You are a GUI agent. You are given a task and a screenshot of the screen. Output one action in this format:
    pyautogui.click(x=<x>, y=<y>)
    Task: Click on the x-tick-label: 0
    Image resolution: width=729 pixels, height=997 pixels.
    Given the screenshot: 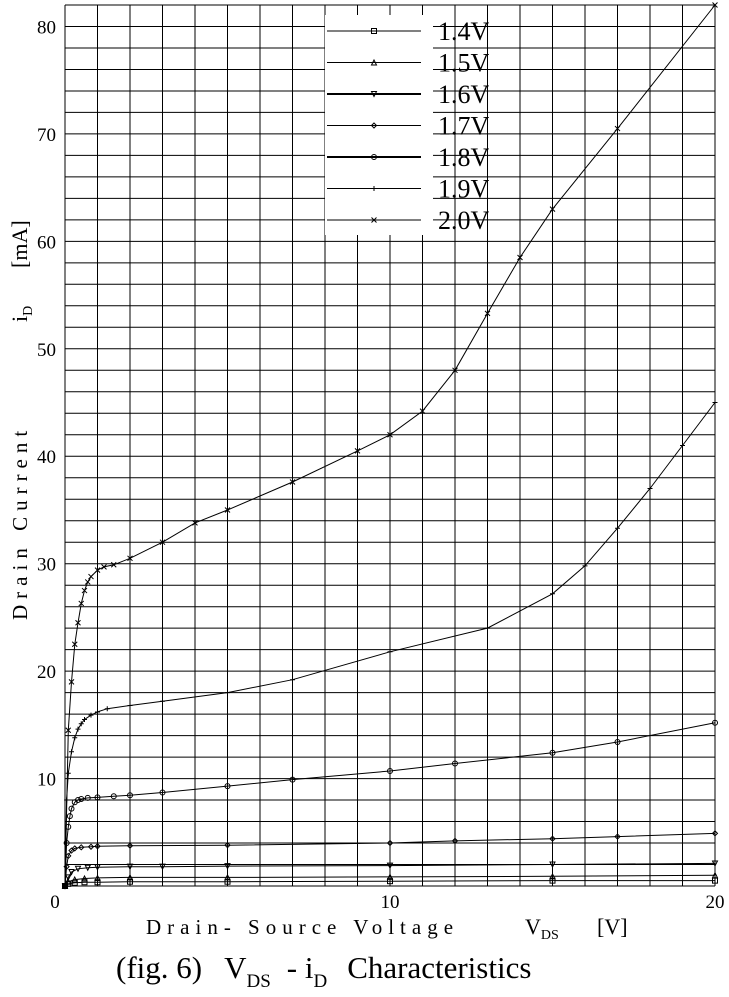 What is the action you would take?
    pyautogui.click(x=55, y=902)
    